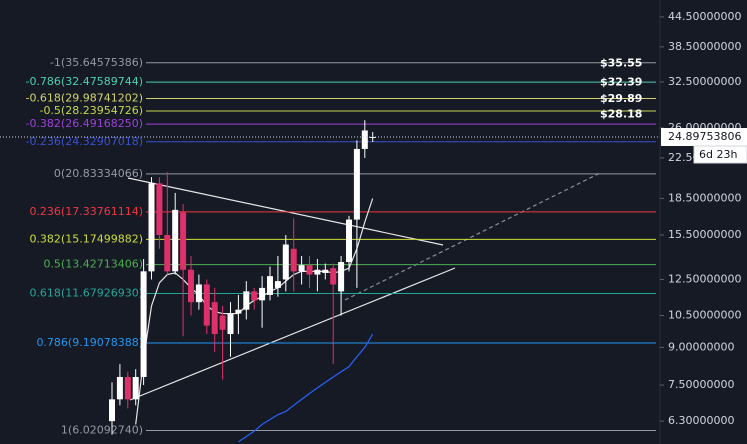 This screenshot has height=444, width=747. Describe the element at coordinates (704, 16) in the screenshot. I see `y-tick-label: 44.50000000` at that location.